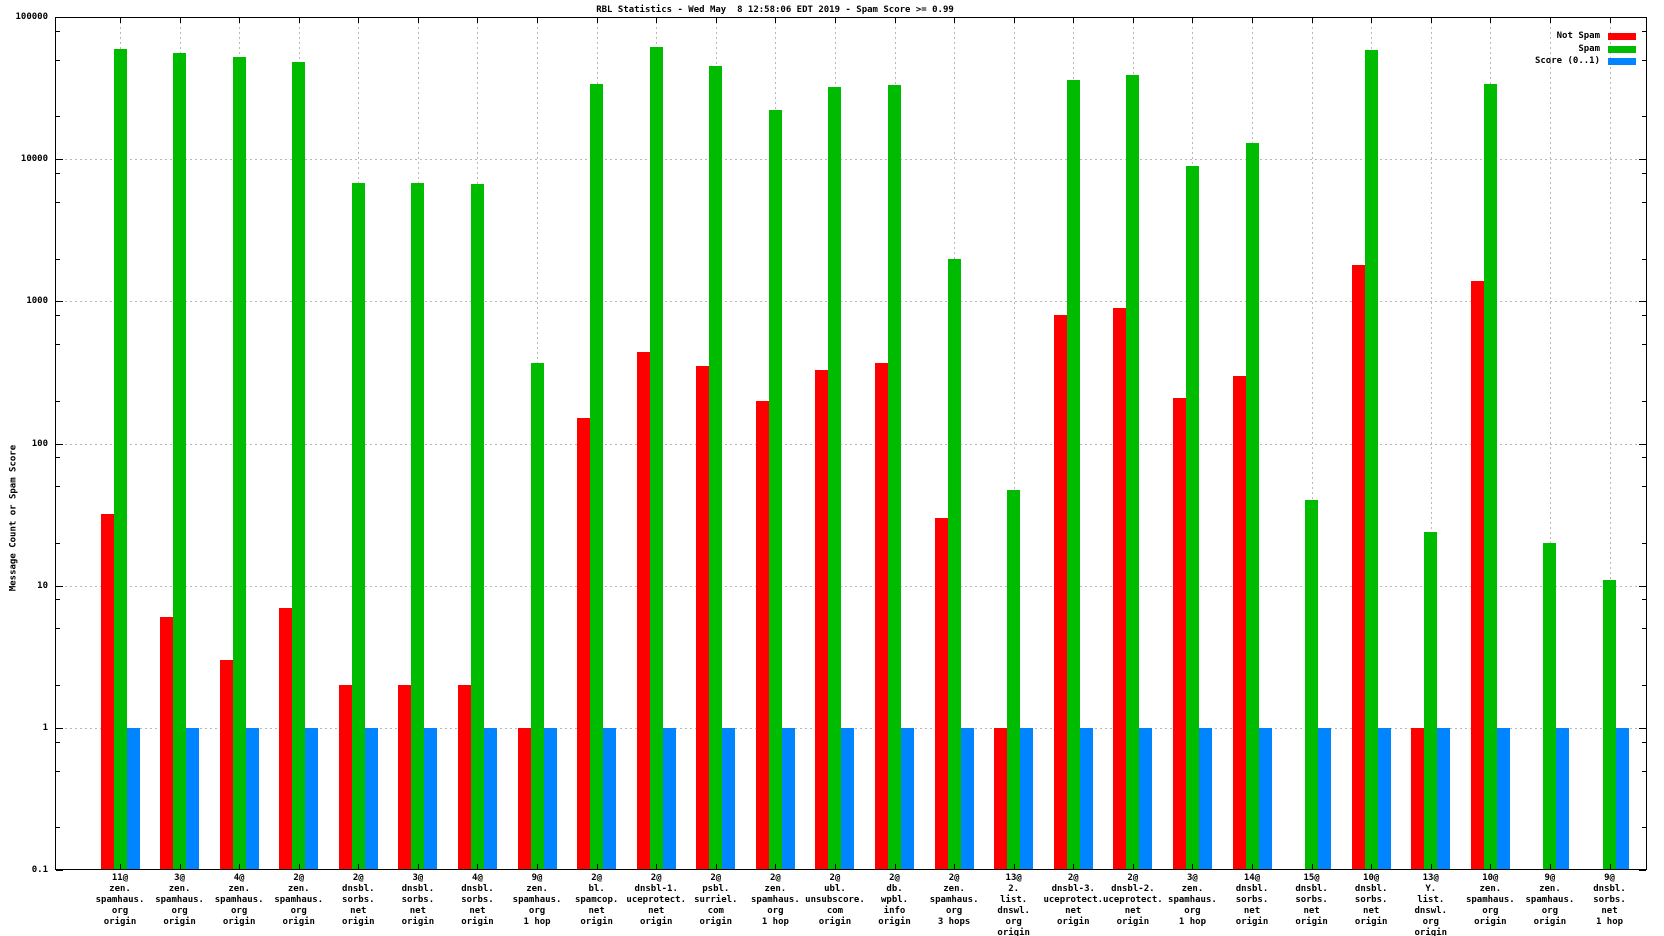 This screenshot has width=1664, height=936. I want to click on x-category-label: 13@ 2. list. dnswl. org origin, so click(1013, 904).